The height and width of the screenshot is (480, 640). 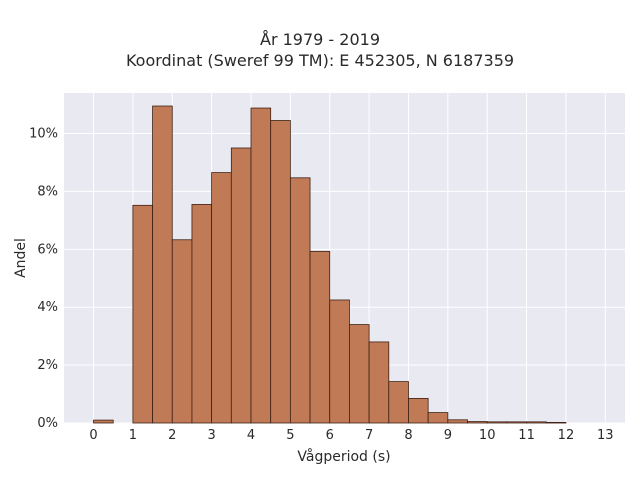 I want to click on y-tick-label: 4%, so click(x=47, y=307).